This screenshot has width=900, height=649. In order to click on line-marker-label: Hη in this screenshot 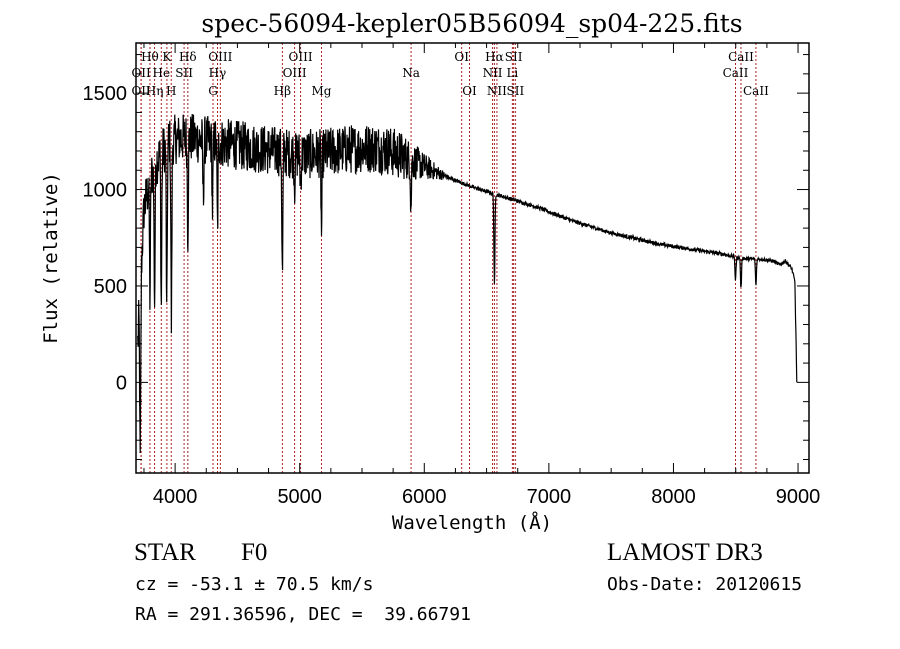, I will do `click(155, 91)`.